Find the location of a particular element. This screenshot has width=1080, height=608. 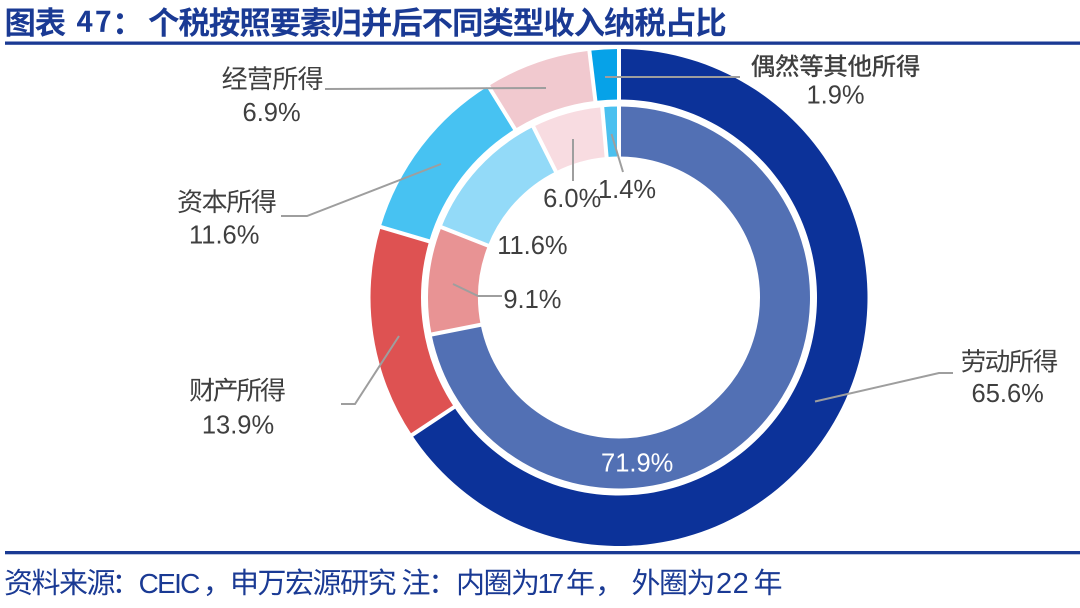

svg-text: CEIC is located at coordinates (170, 583).